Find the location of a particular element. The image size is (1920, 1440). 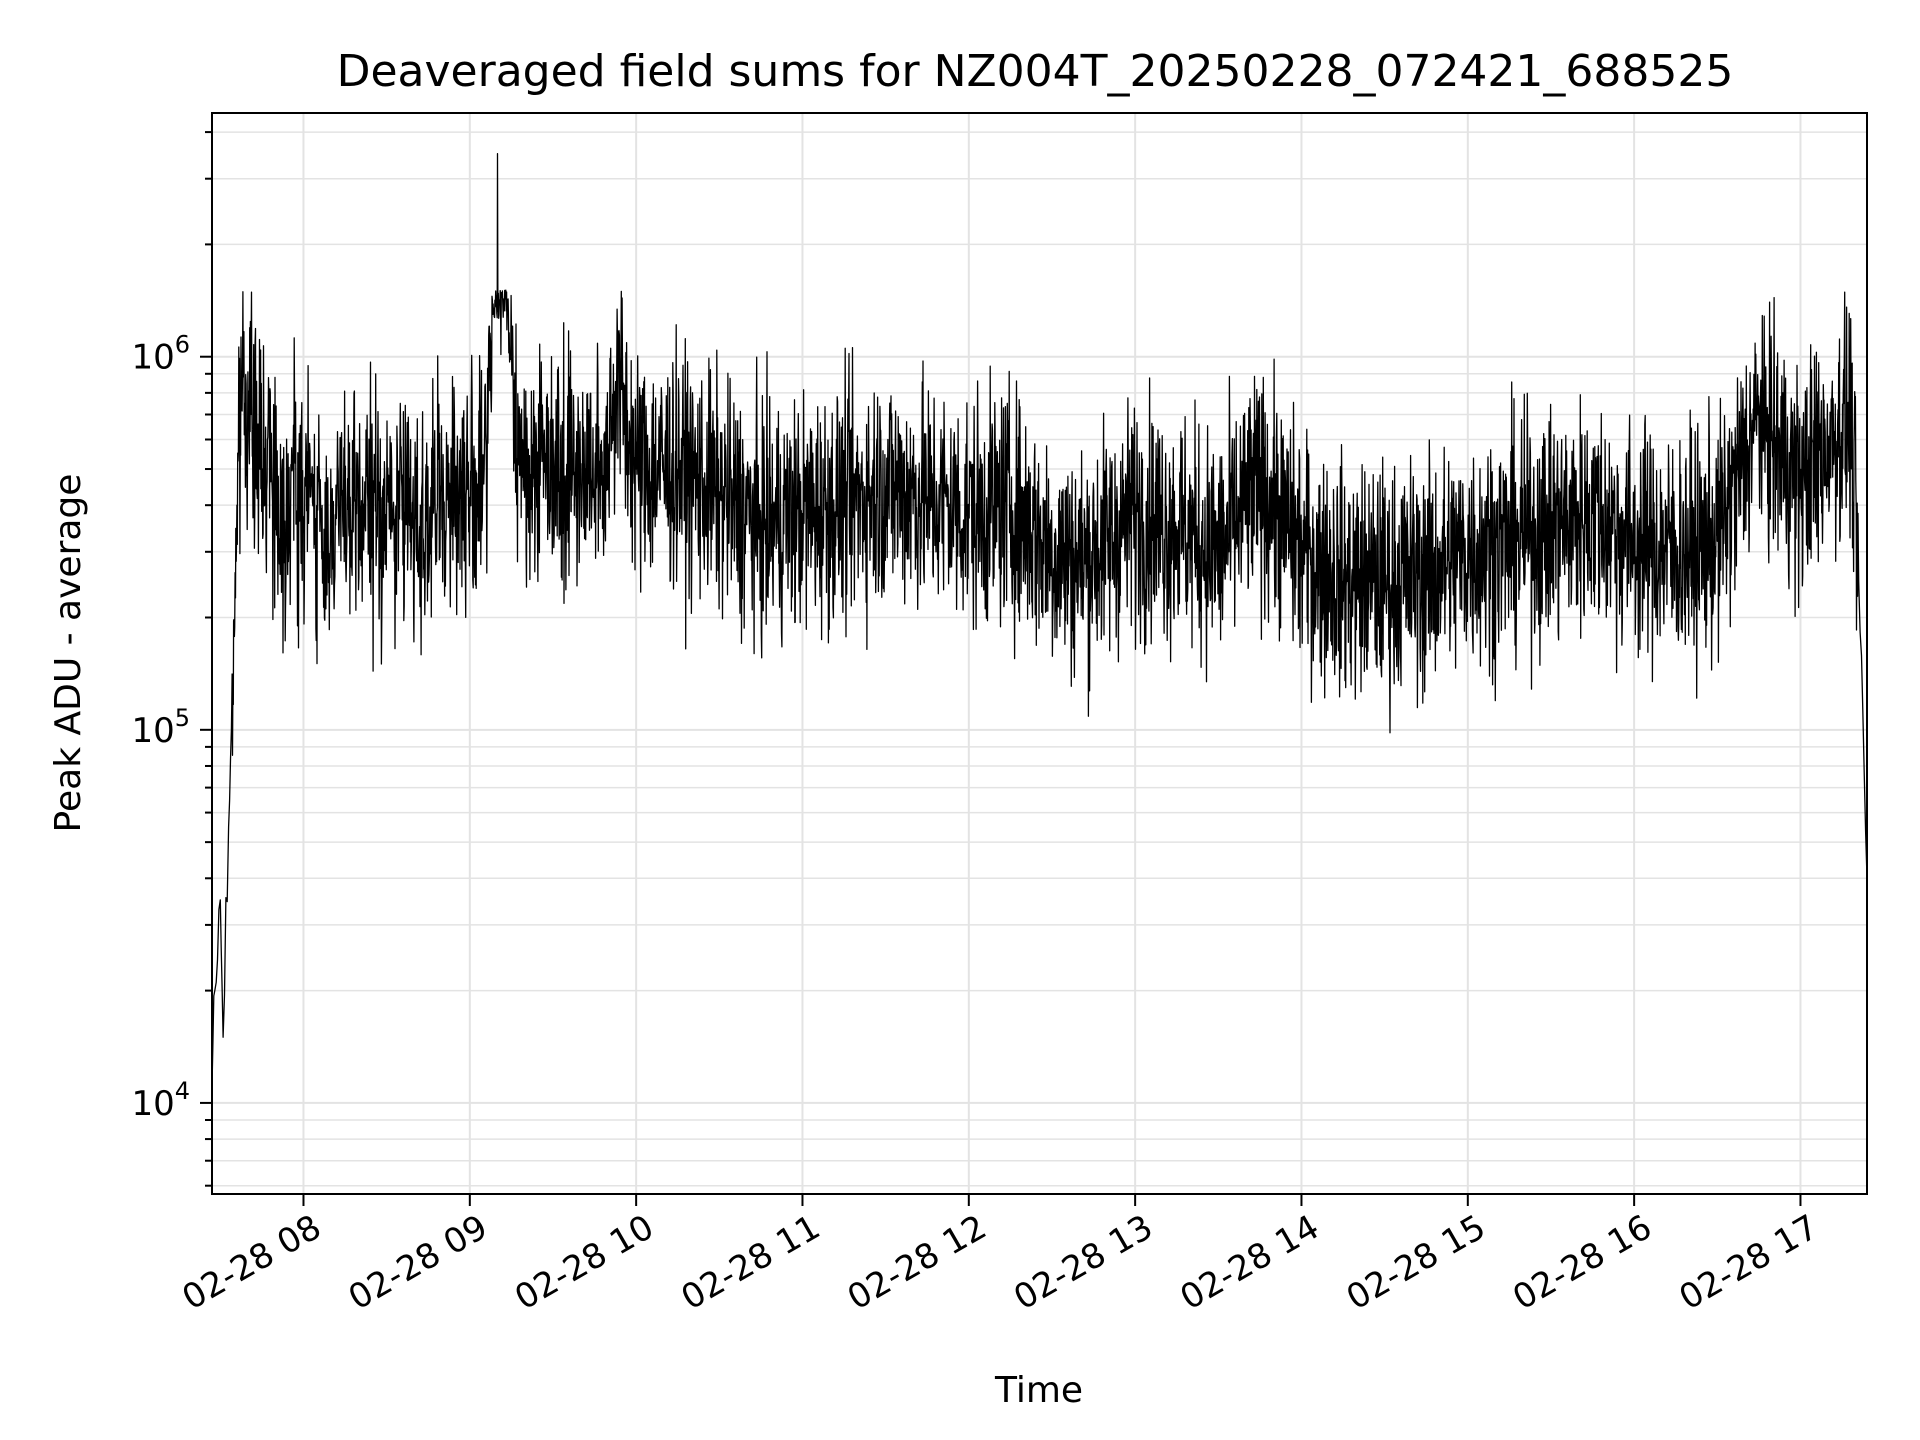

y-tick-exponent: 6 is located at coordinates (182, 345).